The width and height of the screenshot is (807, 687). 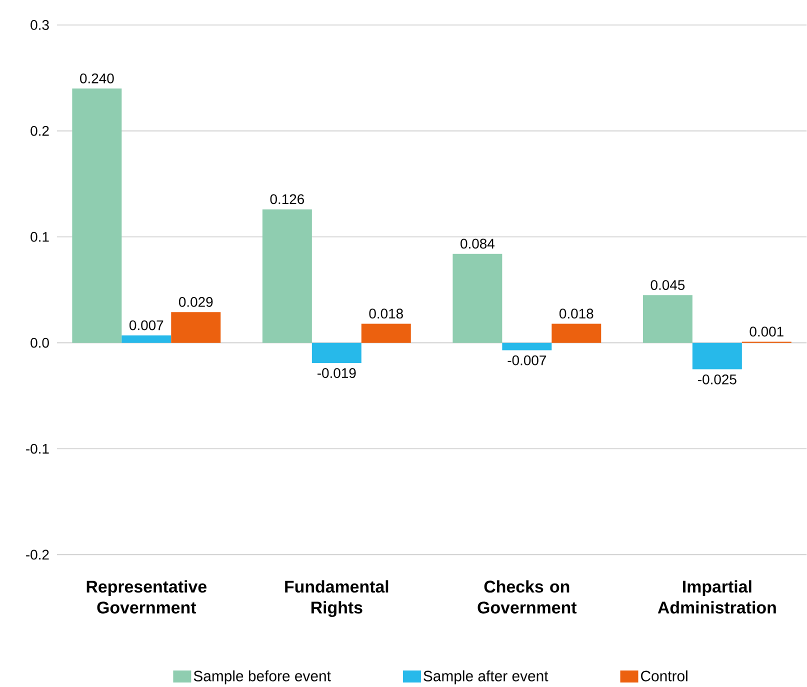 I want to click on legend-label: Sample before event, so click(x=262, y=677).